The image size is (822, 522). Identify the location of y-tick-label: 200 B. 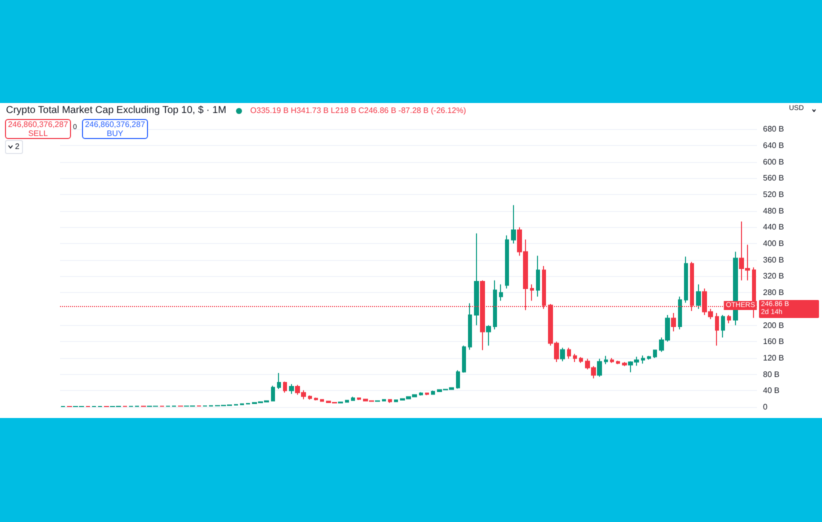
(773, 325).